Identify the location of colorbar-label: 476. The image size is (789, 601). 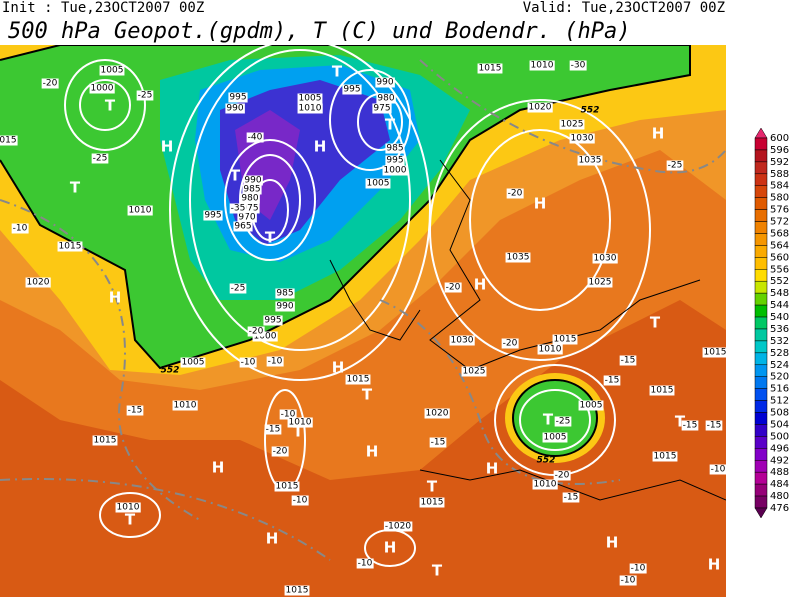
(779, 508).